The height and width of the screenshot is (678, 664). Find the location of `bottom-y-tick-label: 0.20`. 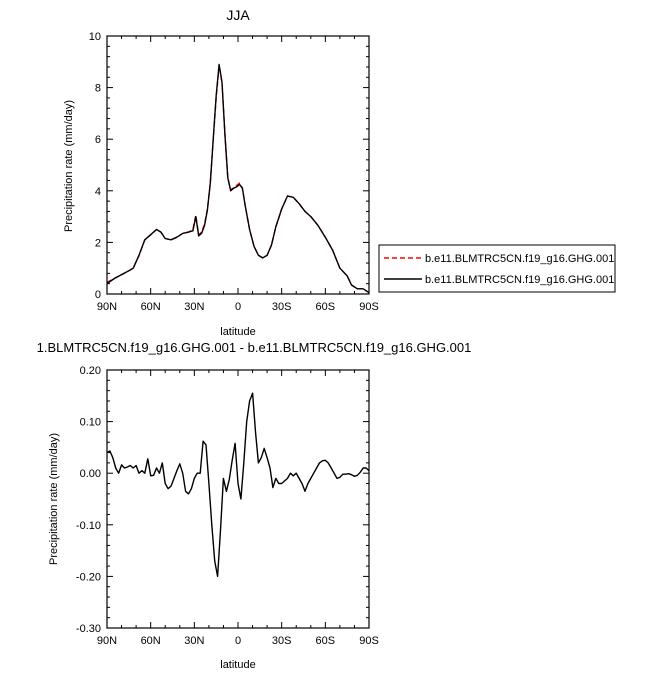

bottom-y-tick-label: 0.20 is located at coordinates (90, 371).